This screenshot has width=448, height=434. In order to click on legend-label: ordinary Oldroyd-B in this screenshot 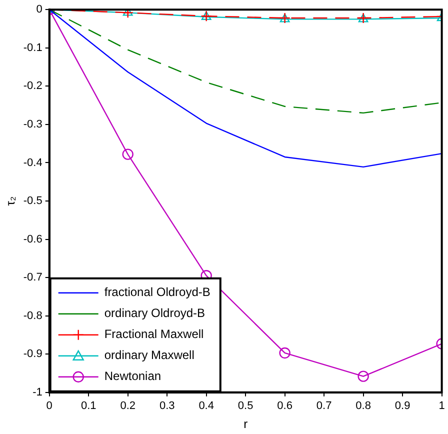, I will do `click(155, 313)`.